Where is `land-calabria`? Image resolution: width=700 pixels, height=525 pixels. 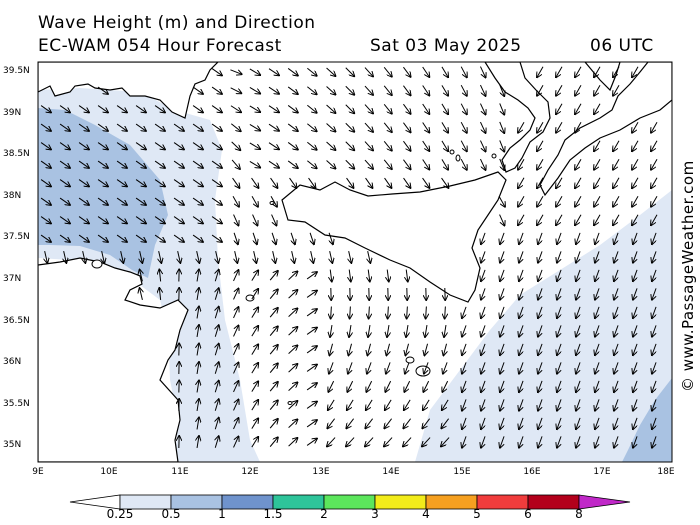
land-calabria is located at coordinates (517, 117).